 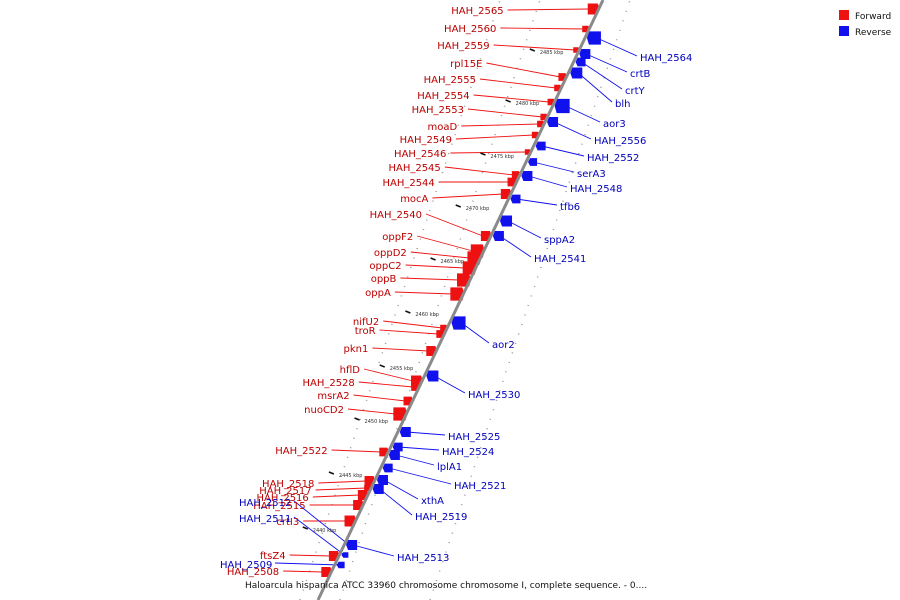 I want to click on forward-gene-label: rpl15E, so click(x=466, y=64).